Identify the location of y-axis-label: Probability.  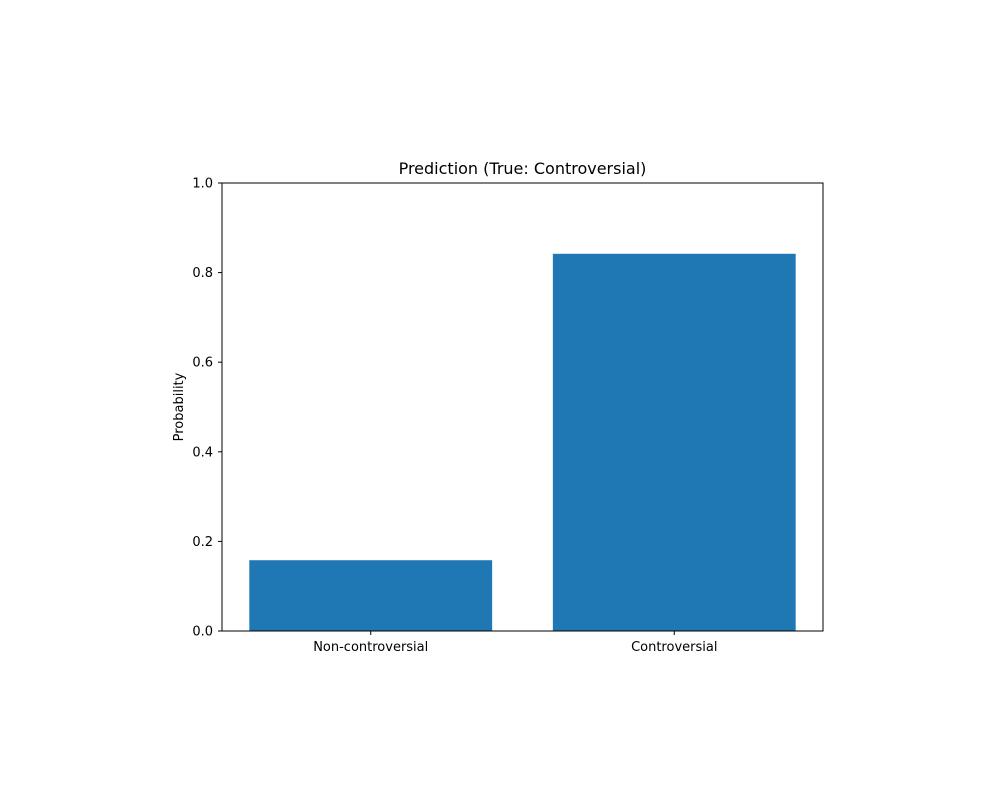
(179, 406).